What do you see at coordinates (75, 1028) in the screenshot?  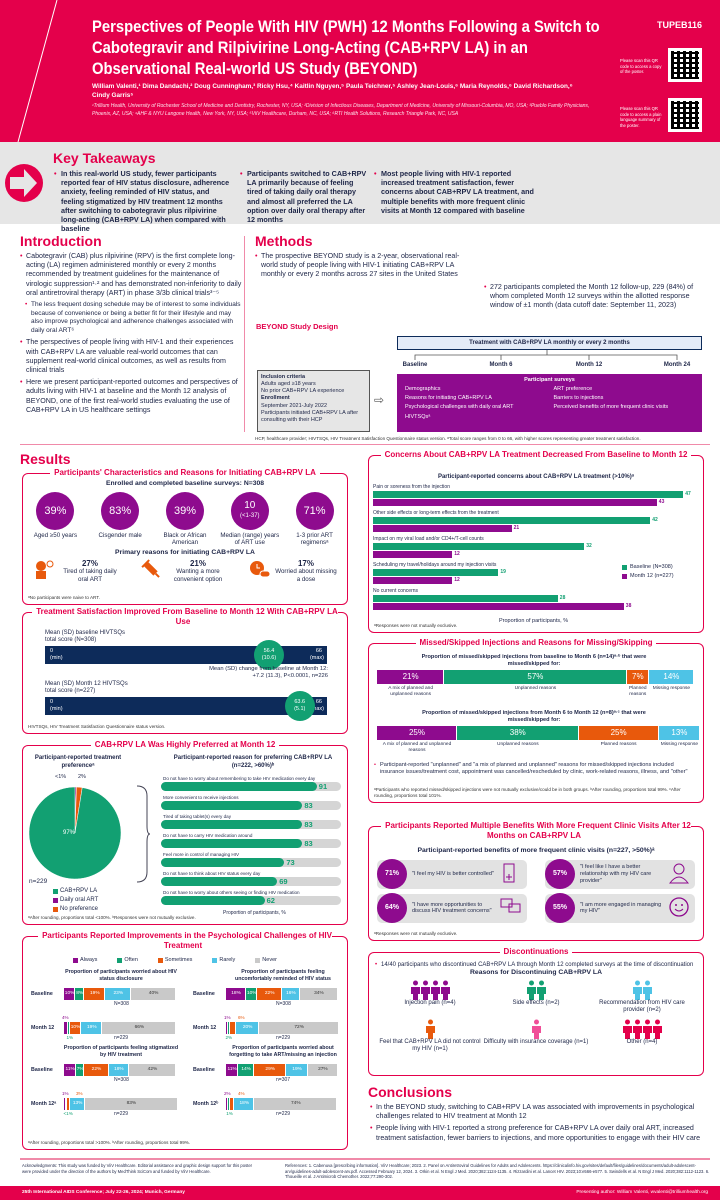 I see `stacked-segment-sometimes` at bounding box center [75, 1028].